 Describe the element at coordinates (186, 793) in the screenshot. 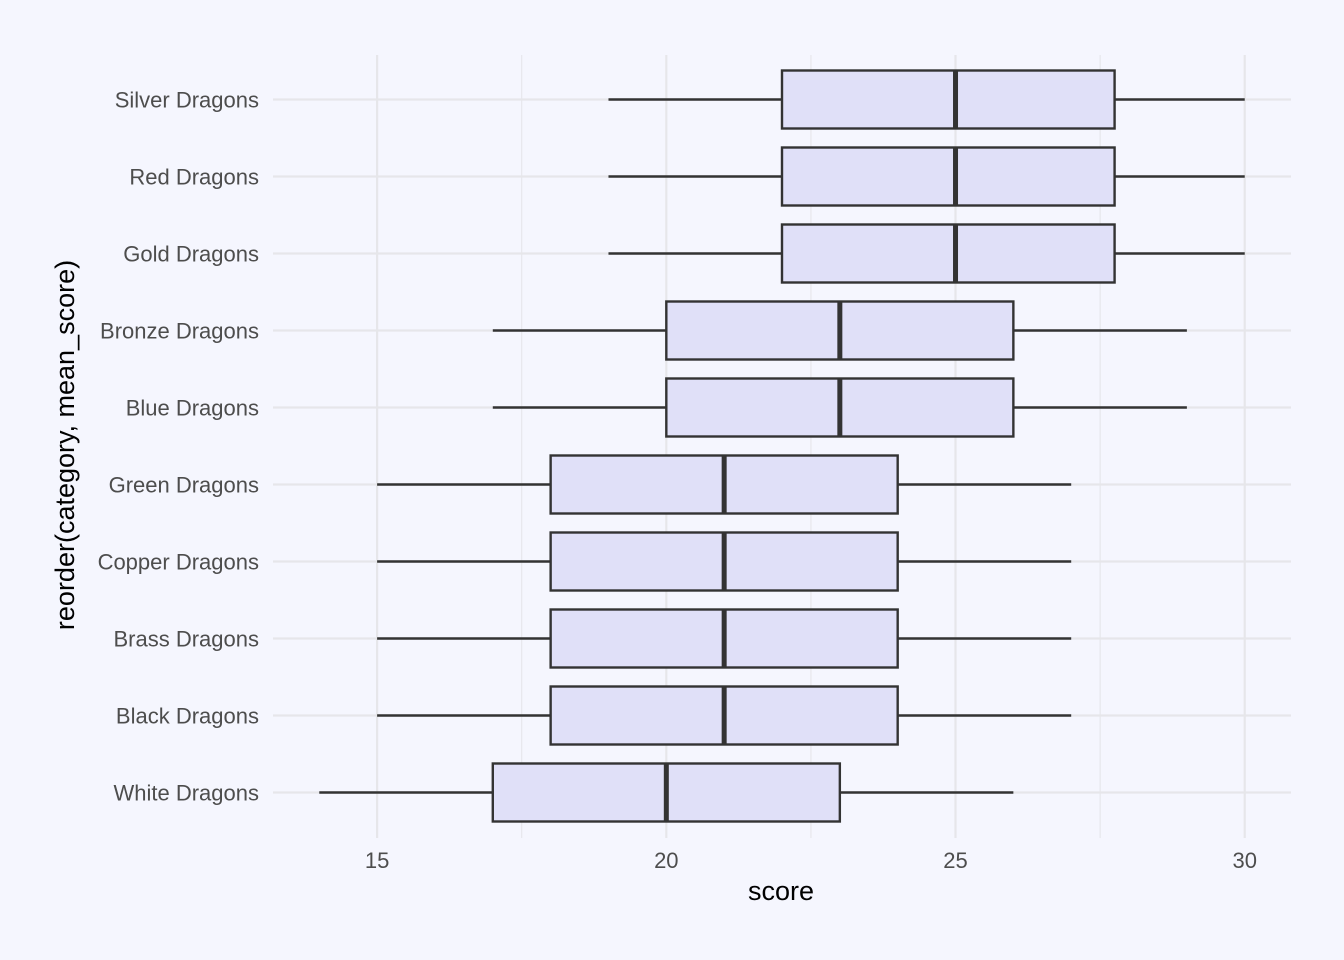

I see `y-tick-label: White Dragons` at that location.